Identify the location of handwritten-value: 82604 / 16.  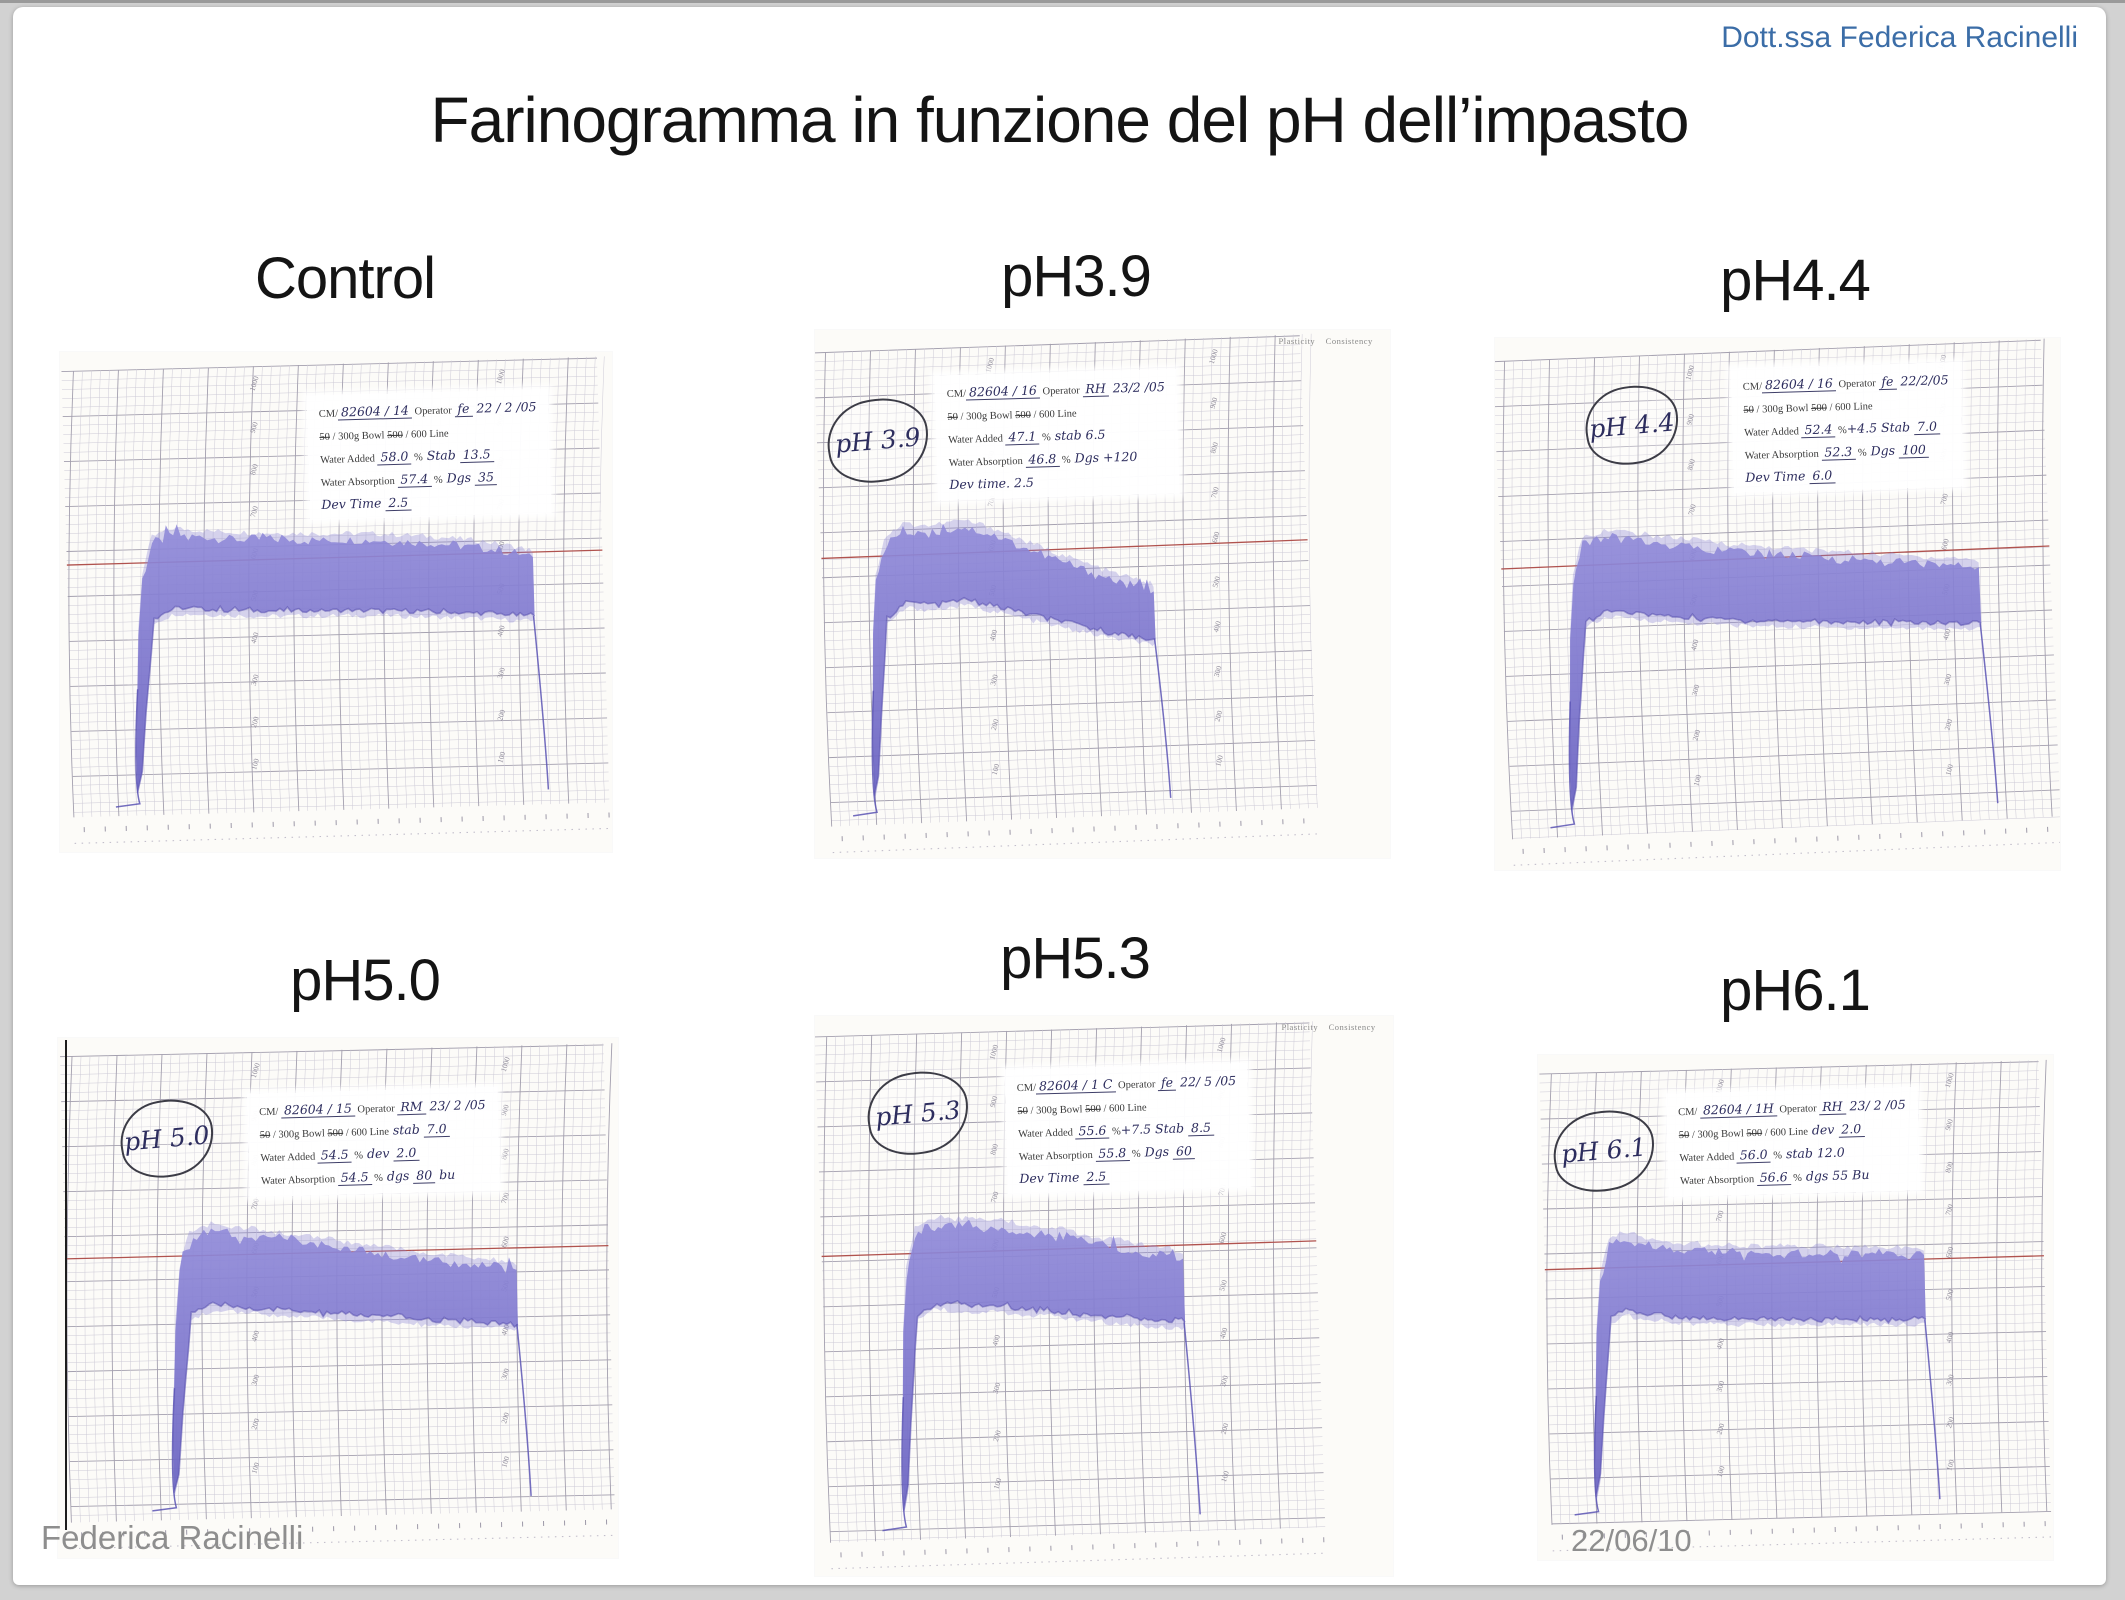
(1002, 391).